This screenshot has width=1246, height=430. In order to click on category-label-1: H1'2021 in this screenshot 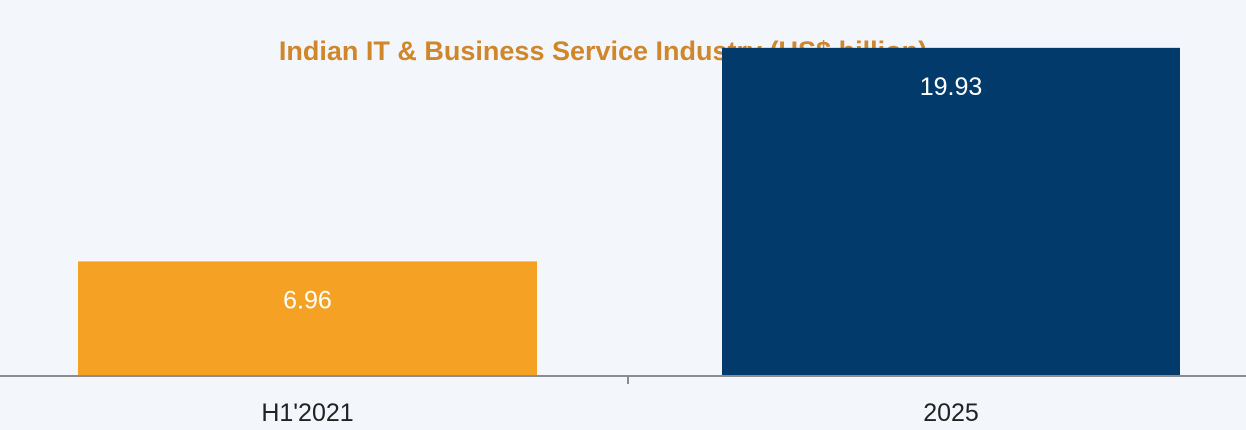, I will do `click(307, 413)`.